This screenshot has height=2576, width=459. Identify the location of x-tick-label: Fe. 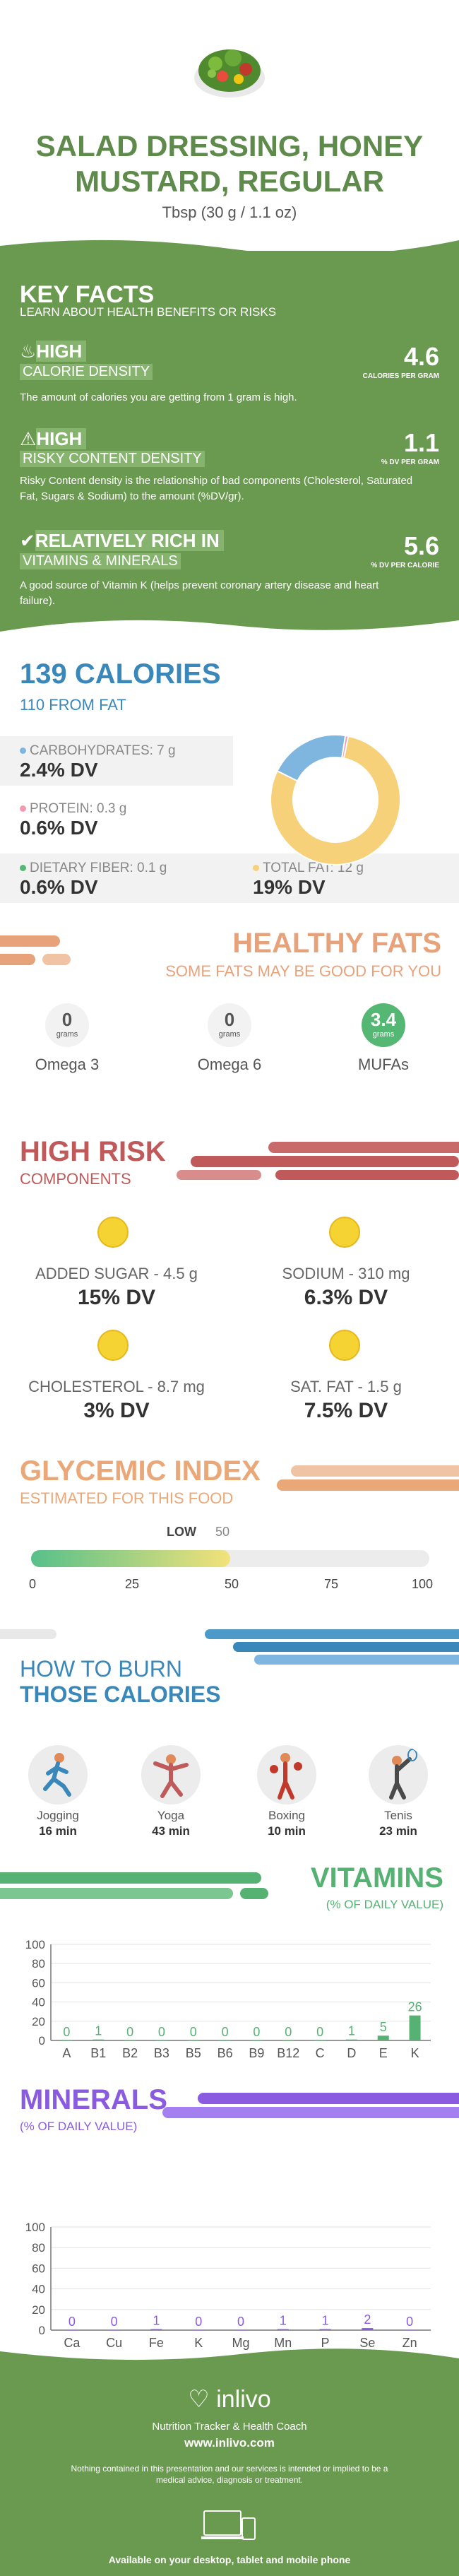
(156, 2343).